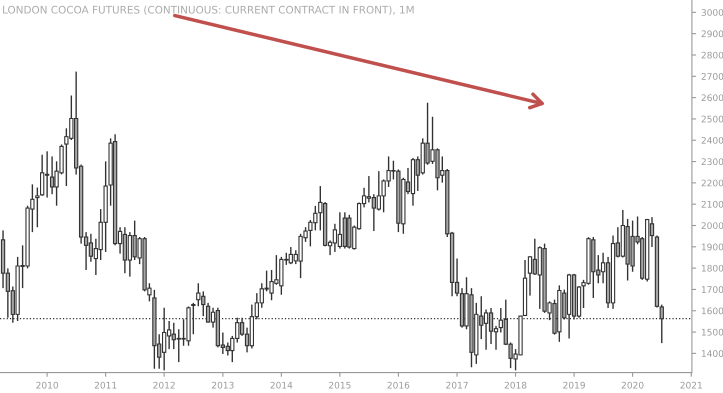 The height and width of the screenshot is (393, 723). What do you see at coordinates (281, 385) in the screenshot?
I see `x-tick-label: 2014` at bounding box center [281, 385].